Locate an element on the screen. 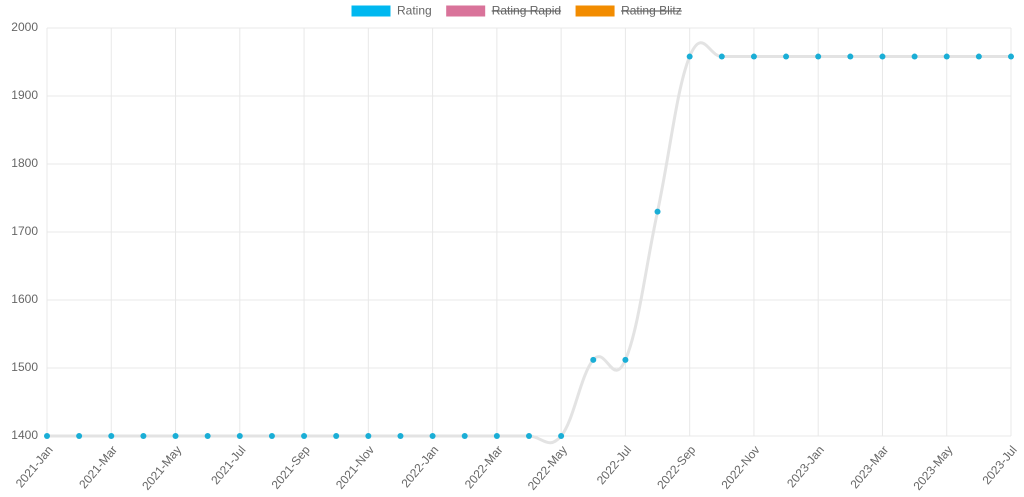 The image size is (1024, 497). x-tick-label: 2022-Sep is located at coordinates (676, 467).